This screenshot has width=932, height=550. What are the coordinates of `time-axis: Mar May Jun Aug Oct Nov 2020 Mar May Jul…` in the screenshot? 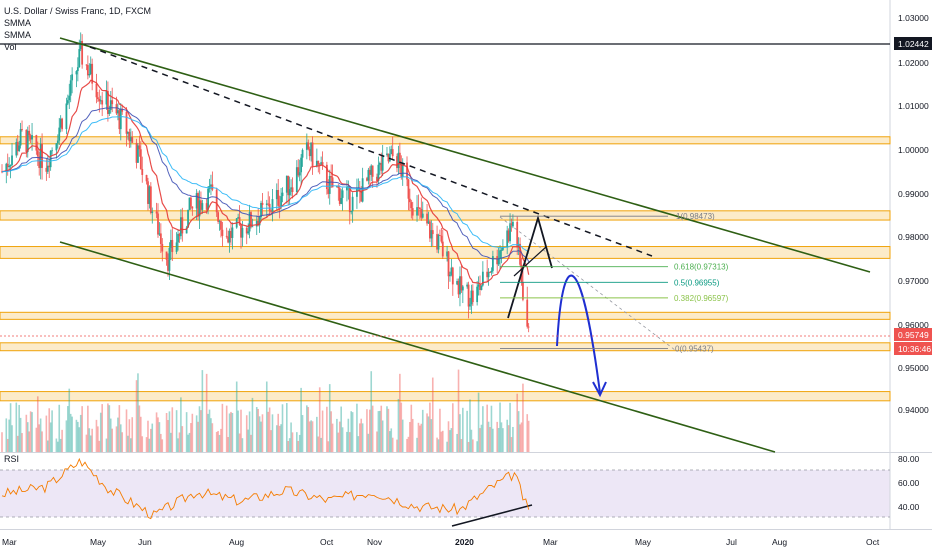 It's located at (441, 542).